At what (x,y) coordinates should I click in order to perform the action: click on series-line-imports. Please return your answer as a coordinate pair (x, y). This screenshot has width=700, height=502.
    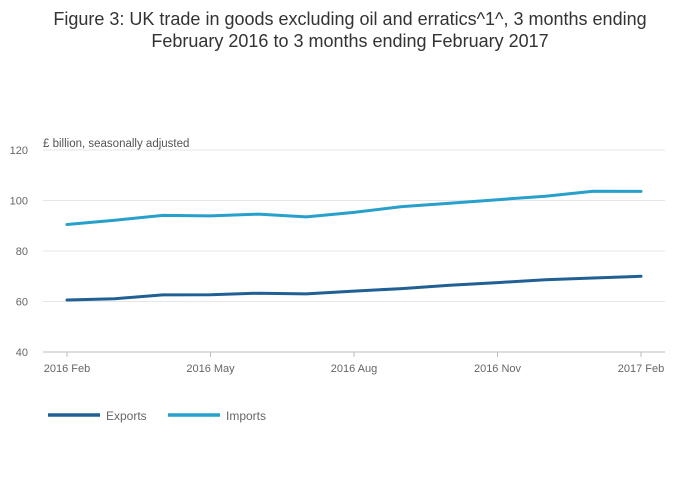
    Looking at the image, I should click on (354, 207).